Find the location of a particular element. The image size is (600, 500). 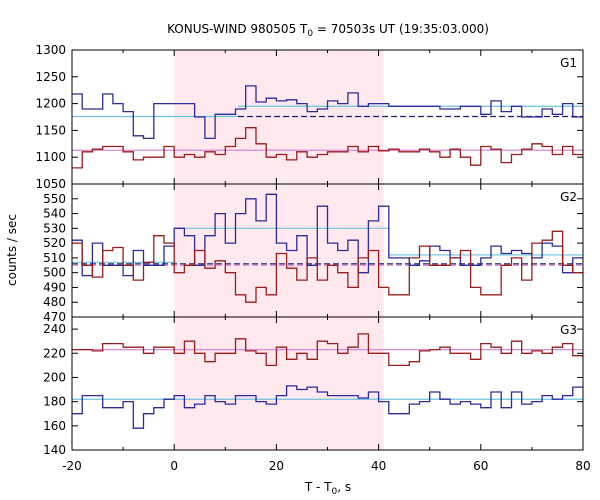

panel-label: G1 is located at coordinates (568, 63).